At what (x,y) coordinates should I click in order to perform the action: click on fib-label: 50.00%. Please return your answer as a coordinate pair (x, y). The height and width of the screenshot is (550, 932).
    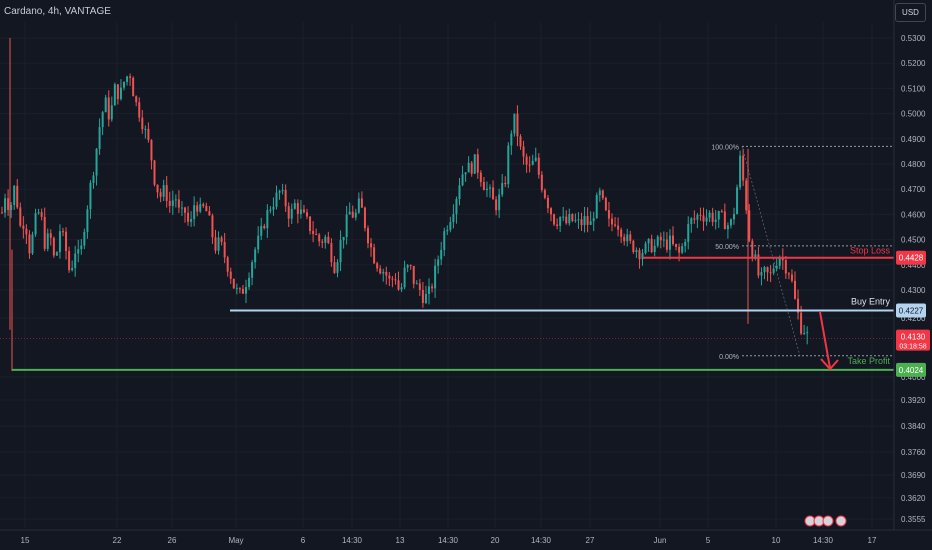
    Looking at the image, I should click on (727, 247).